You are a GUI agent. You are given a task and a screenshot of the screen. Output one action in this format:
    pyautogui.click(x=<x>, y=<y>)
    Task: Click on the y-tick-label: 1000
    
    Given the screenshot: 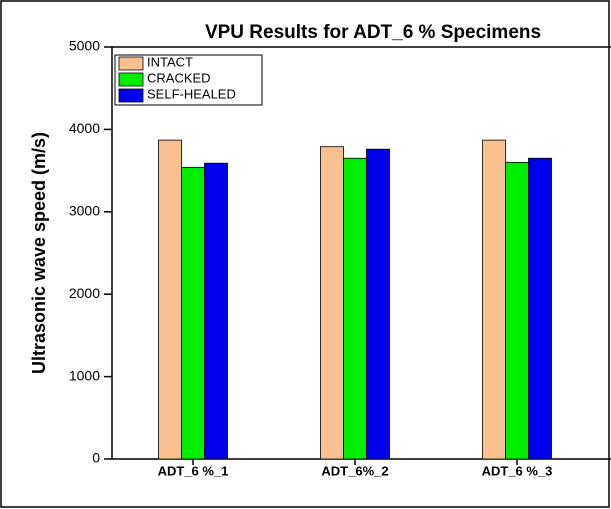 What is the action you would take?
    pyautogui.click(x=84, y=375)
    